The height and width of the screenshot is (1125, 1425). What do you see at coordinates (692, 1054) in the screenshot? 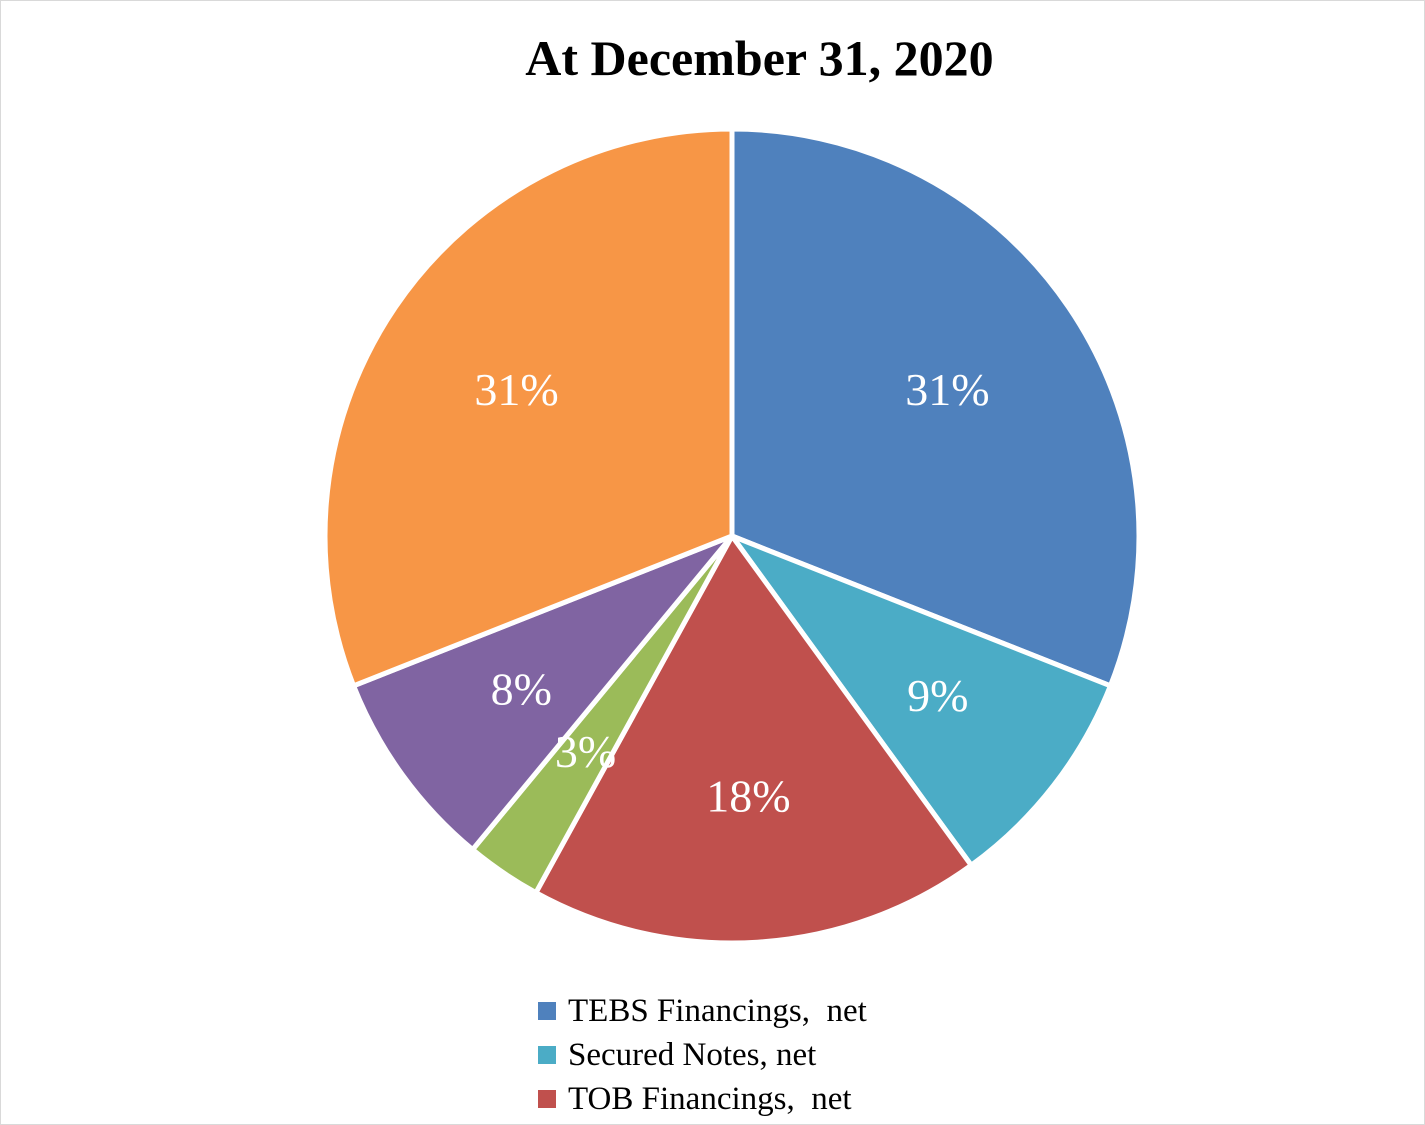
I see `legend-label: Secured Notes, net` at bounding box center [692, 1054].